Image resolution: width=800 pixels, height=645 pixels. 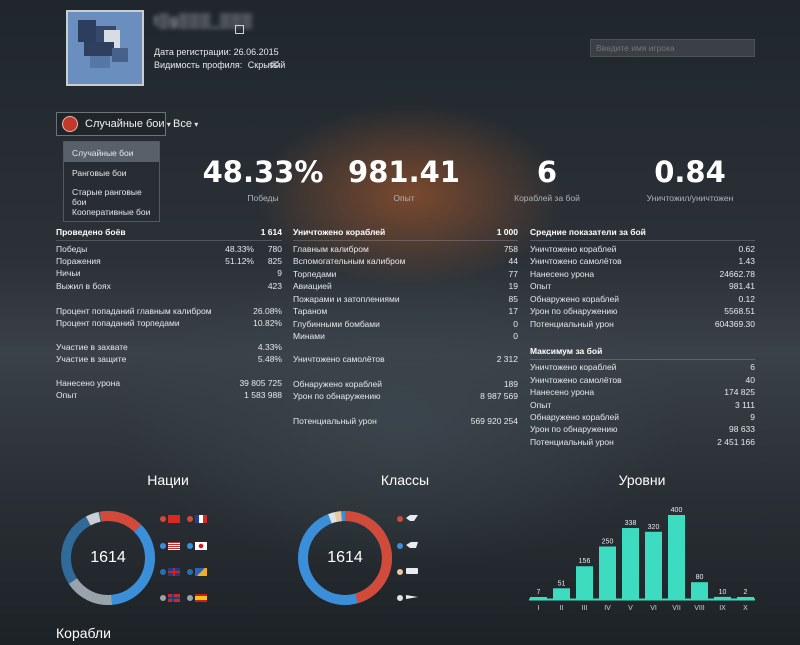 I want to click on ships-per-battle-label: Кораблей за бой, so click(x=547, y=198).